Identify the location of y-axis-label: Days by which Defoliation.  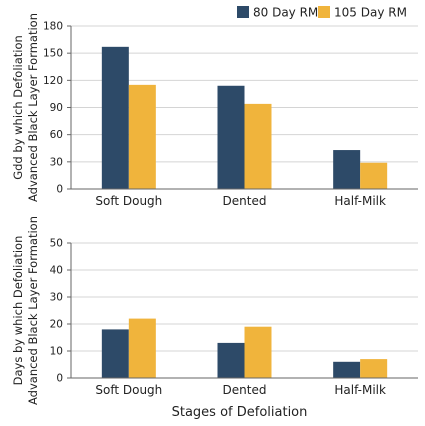
(18, 311).